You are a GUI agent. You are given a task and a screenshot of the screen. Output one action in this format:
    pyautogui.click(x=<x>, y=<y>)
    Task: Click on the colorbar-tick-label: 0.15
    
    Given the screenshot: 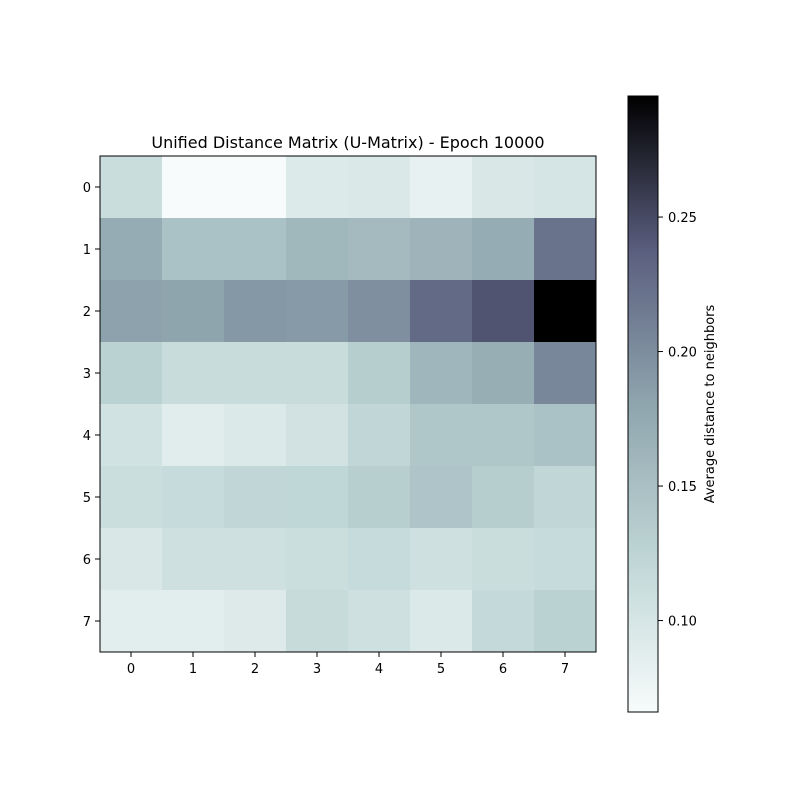 What is the action you would take?
    pyautogui.click(x=682, y=487)
    